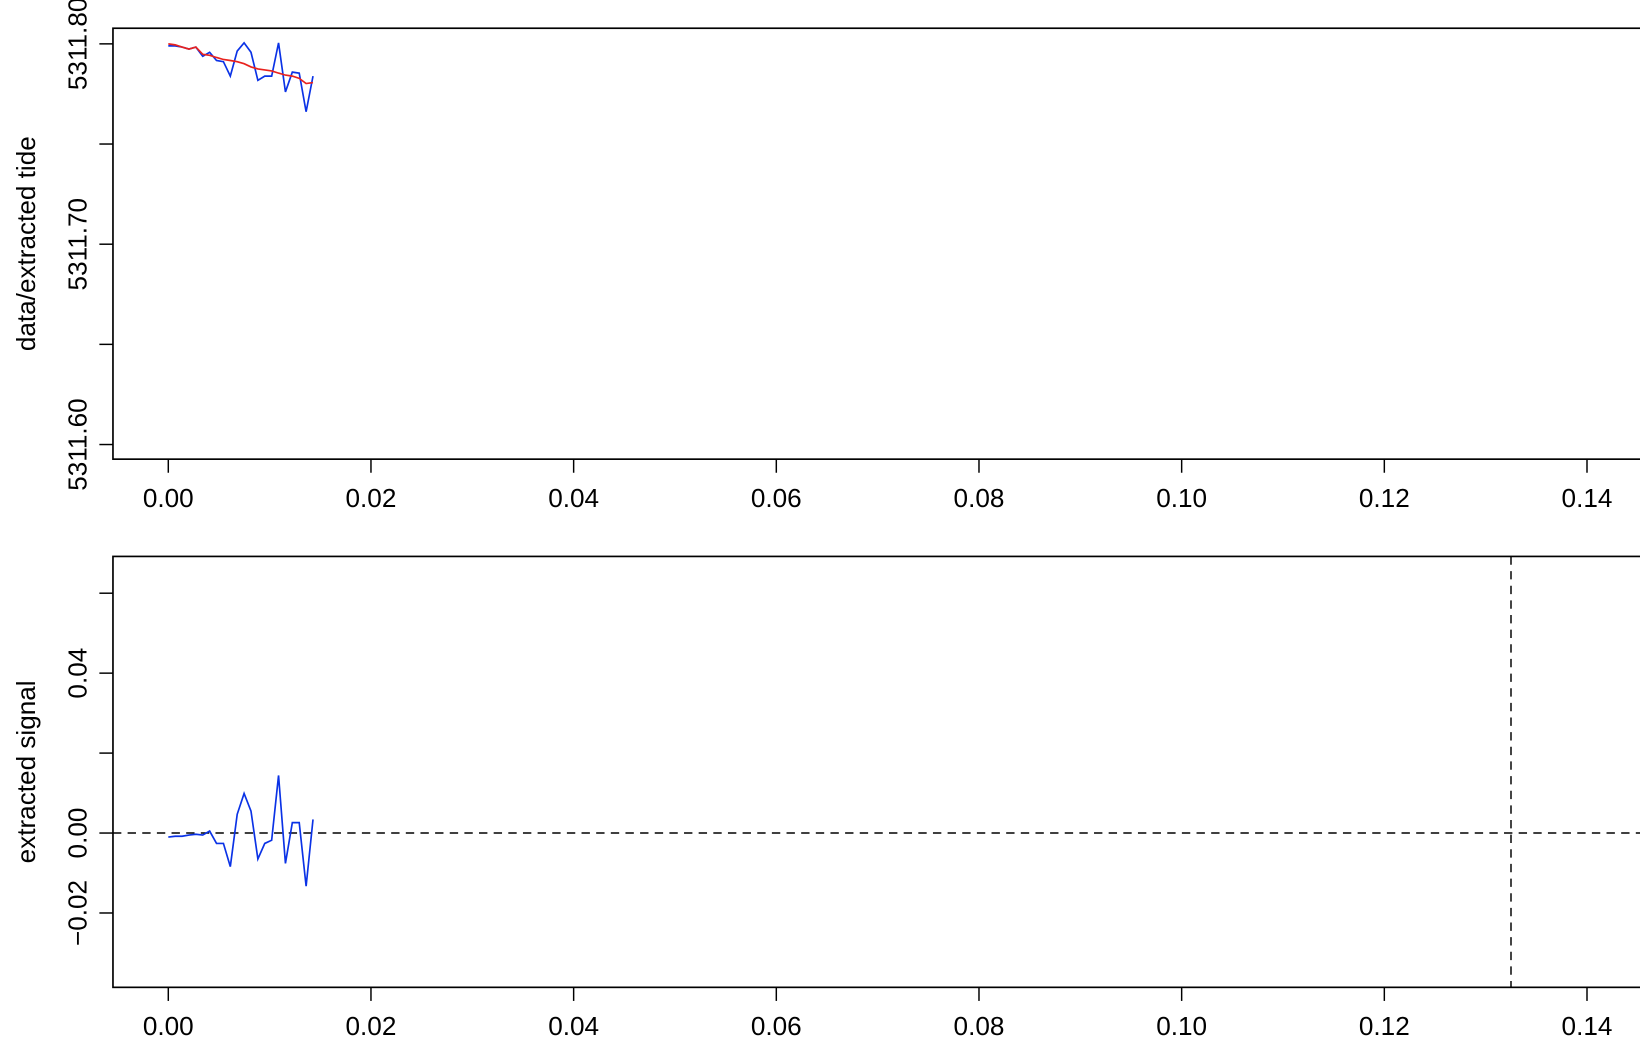 The image size is (1640, 1048). What do you see at coordinates (77, 913) in the screenshot?
I see `y-tick-label: −0.02` at bounding box center [77, 913].